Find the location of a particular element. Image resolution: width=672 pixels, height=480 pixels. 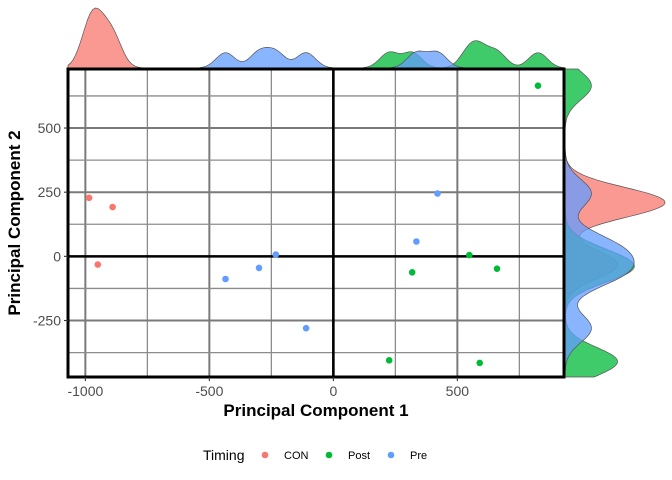

legend-label-pre: Pre is located at coordinates (418, 456).